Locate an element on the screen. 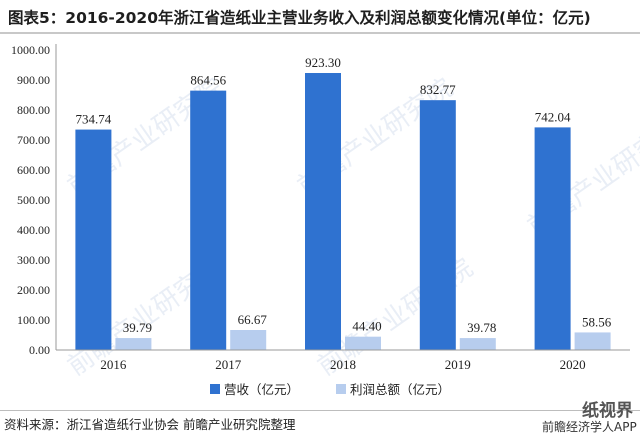 This screenshot has height=440, width=640. revenue-value-label: 923.30 is located at coordinates (323, 62).